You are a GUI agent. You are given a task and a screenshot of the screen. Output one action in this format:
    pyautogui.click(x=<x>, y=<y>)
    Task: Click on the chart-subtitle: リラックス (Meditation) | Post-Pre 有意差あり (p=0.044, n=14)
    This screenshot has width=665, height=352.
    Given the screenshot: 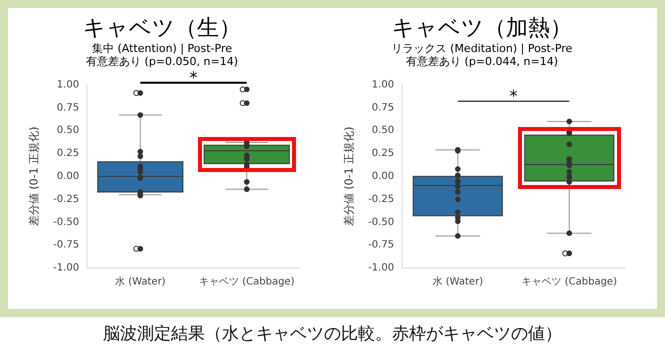 What is the action you would take?
    pyautogui.click(x=482, y=55)
    